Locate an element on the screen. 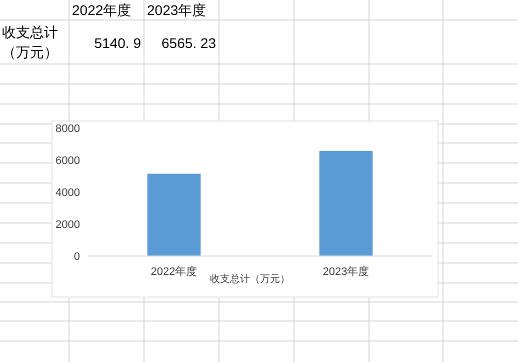 The image size is (518, 362). y-tick-label: 6000 is located at coordinates (68, 161).